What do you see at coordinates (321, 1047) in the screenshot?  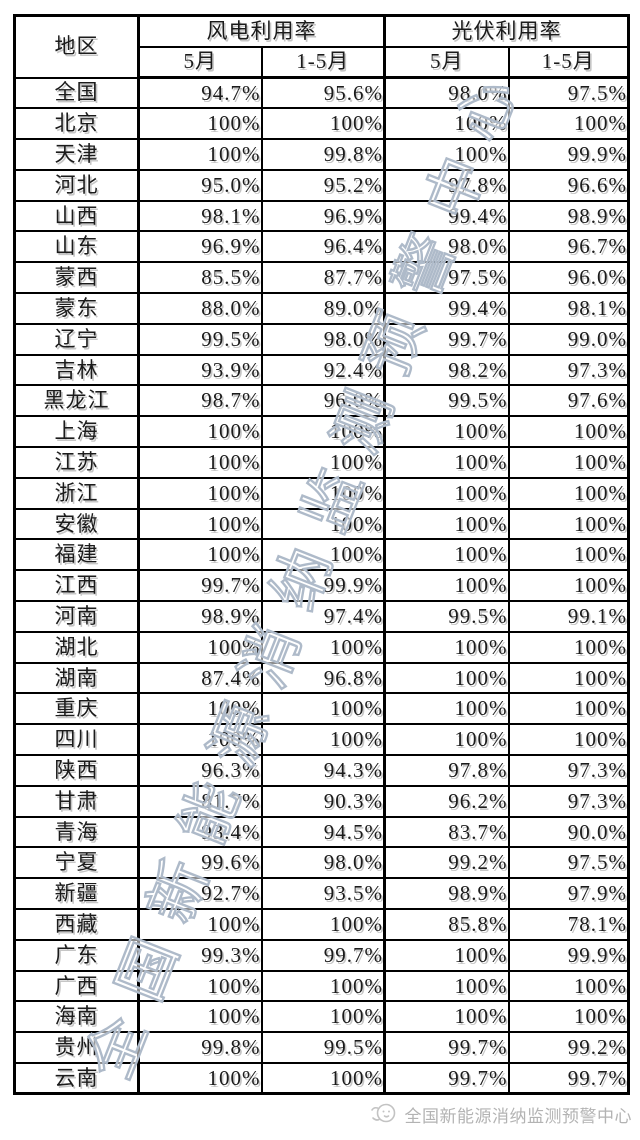 I see `table-row: 贵州 99.8% 99.5% 99.7% 99.2%` at bounding box center [321, 1047].